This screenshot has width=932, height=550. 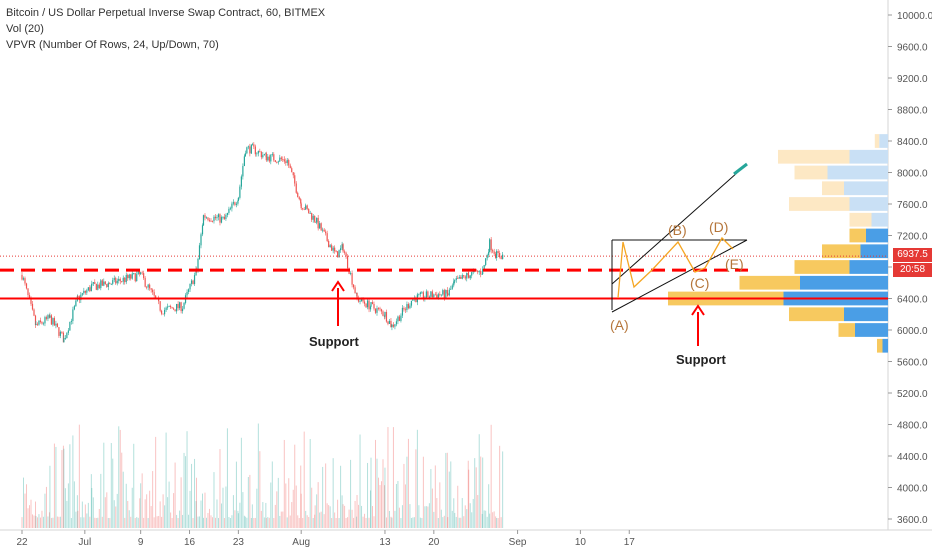 What do you see at coordinates (912, 331) in the screenshot?
I see `y-tick-label-10: 6000.0` at bounding box center [912, 331].